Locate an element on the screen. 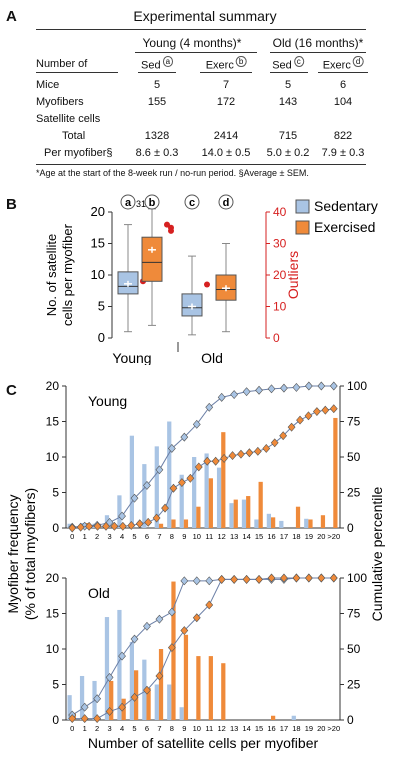 The width and height of the screenshot is (400, 759). cell-mice-b: 7 is located at coordinates (226, 85).